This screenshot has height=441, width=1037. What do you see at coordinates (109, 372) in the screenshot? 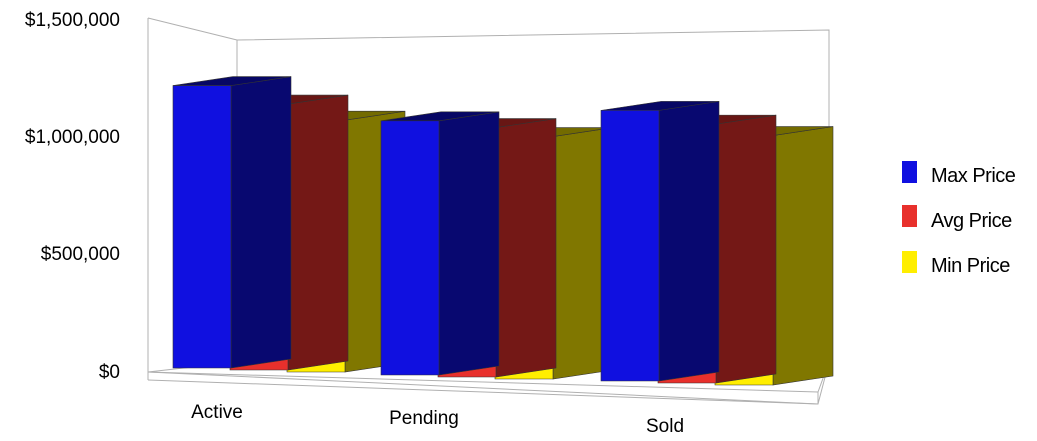
I see `y-tick-label: $0` at bounding box center [109, 372].